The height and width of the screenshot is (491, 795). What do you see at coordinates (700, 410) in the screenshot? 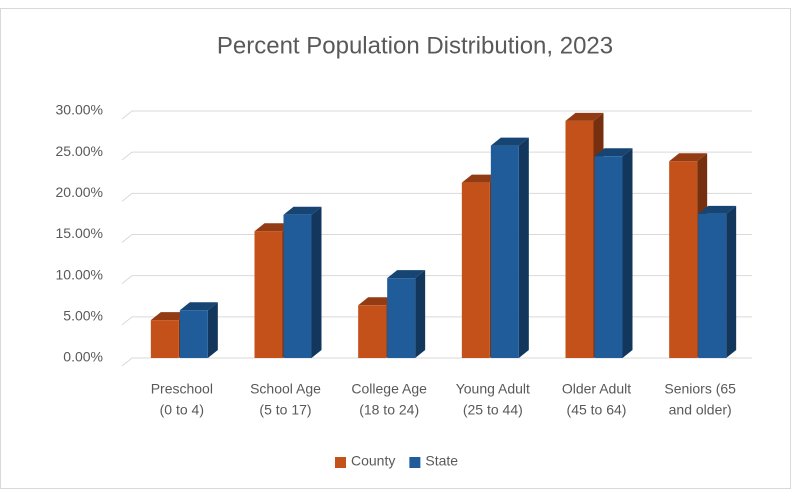
I see `x-tick-label: and older)` at bounding box center [700, 410].